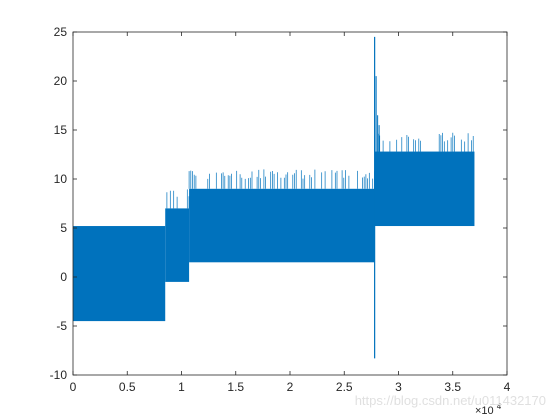  I want to click on x-tick-label: 3.5, so click(452, 387).